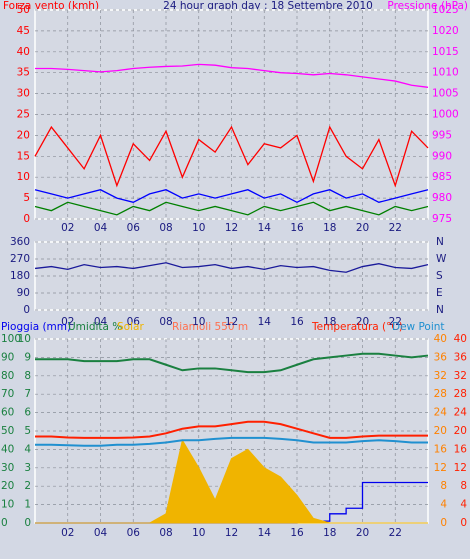  Describe the element at coordinates (442, 135) in the screenshot. I see `y-tick-label: 995` at that location.